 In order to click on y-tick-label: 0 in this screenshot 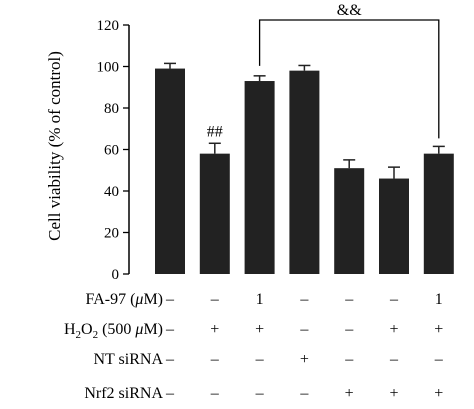, I will do `click(116, 275)`.